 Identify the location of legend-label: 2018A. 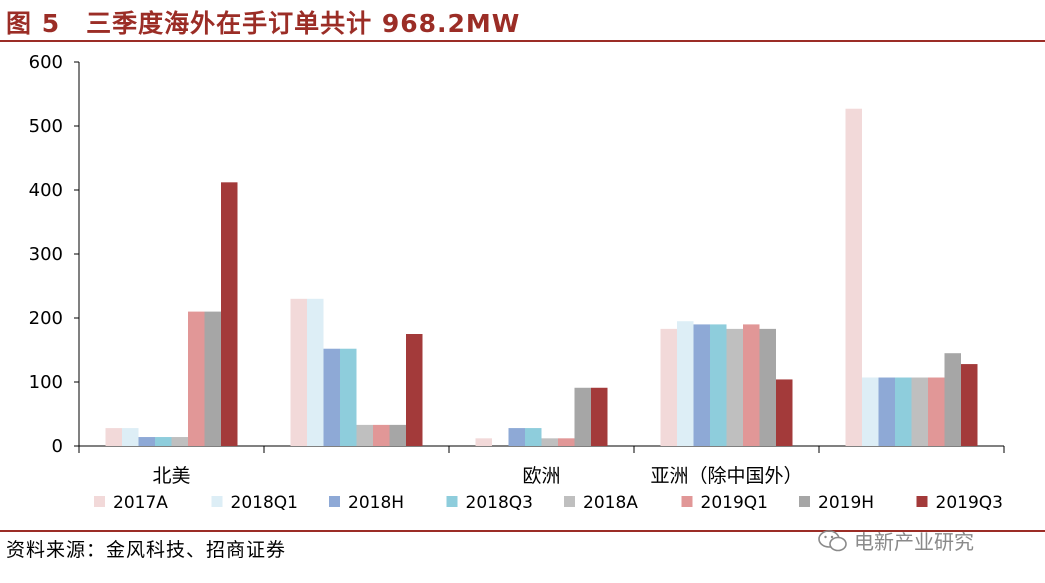
(610, 503).